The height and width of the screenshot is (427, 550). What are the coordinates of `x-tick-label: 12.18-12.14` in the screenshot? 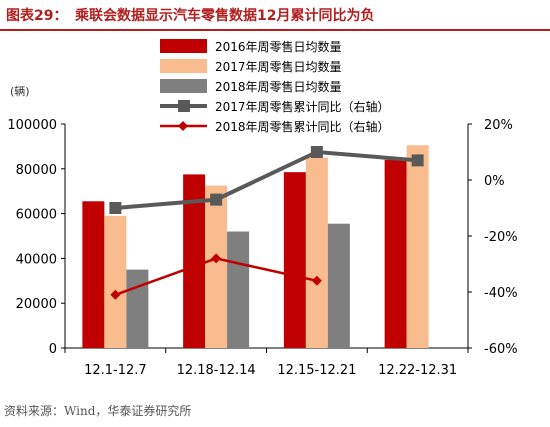 It's located at (216, 370).